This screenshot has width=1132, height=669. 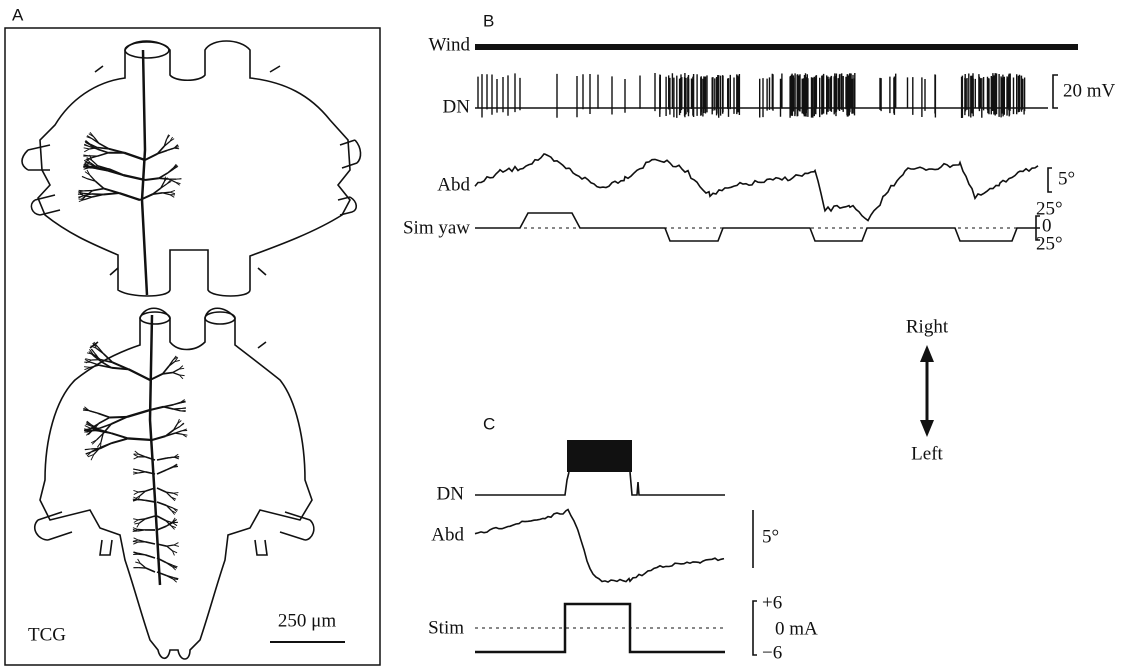 I want to click on trace-label: Abd, so click(x=453, y=184).